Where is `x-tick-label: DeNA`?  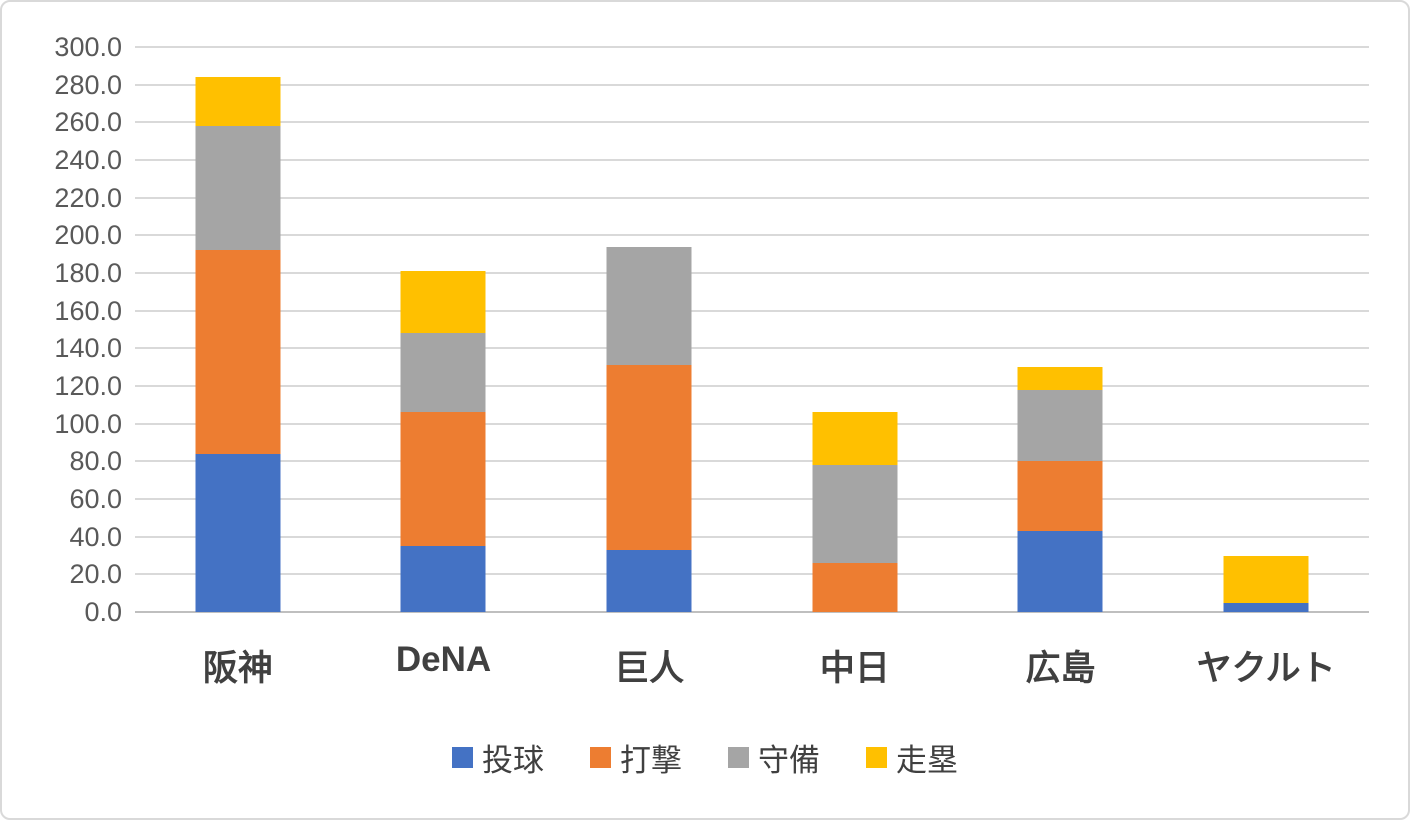 x-tick-label: DeNA is located at coordinates (443, 659).